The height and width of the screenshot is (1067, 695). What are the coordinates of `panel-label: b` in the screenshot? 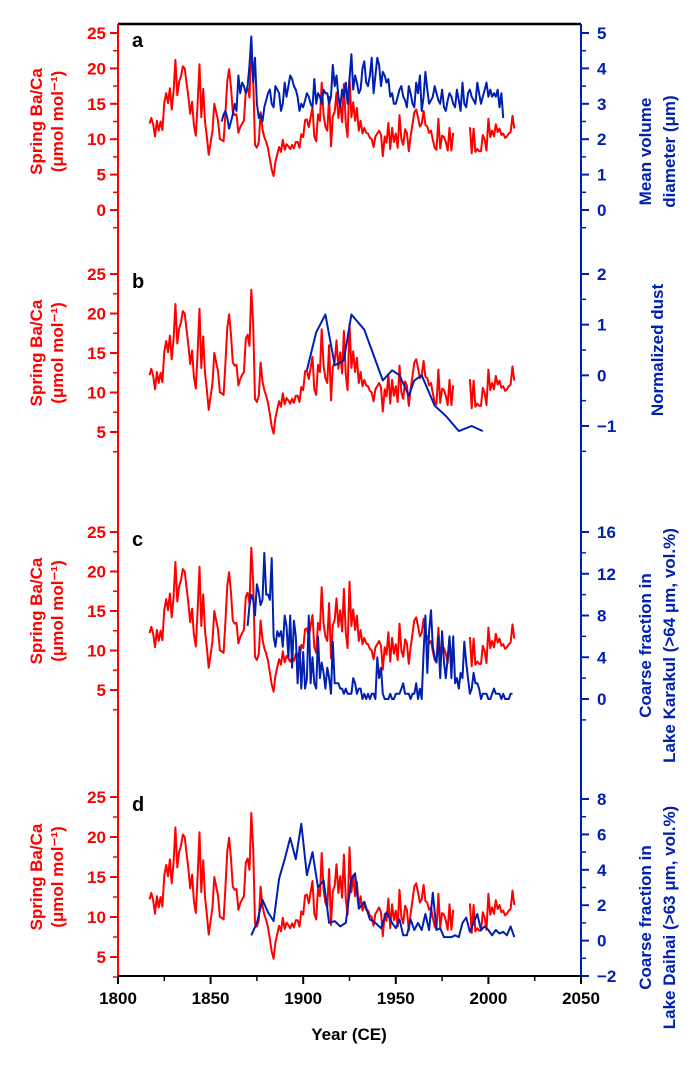 It's located at (138, 282).